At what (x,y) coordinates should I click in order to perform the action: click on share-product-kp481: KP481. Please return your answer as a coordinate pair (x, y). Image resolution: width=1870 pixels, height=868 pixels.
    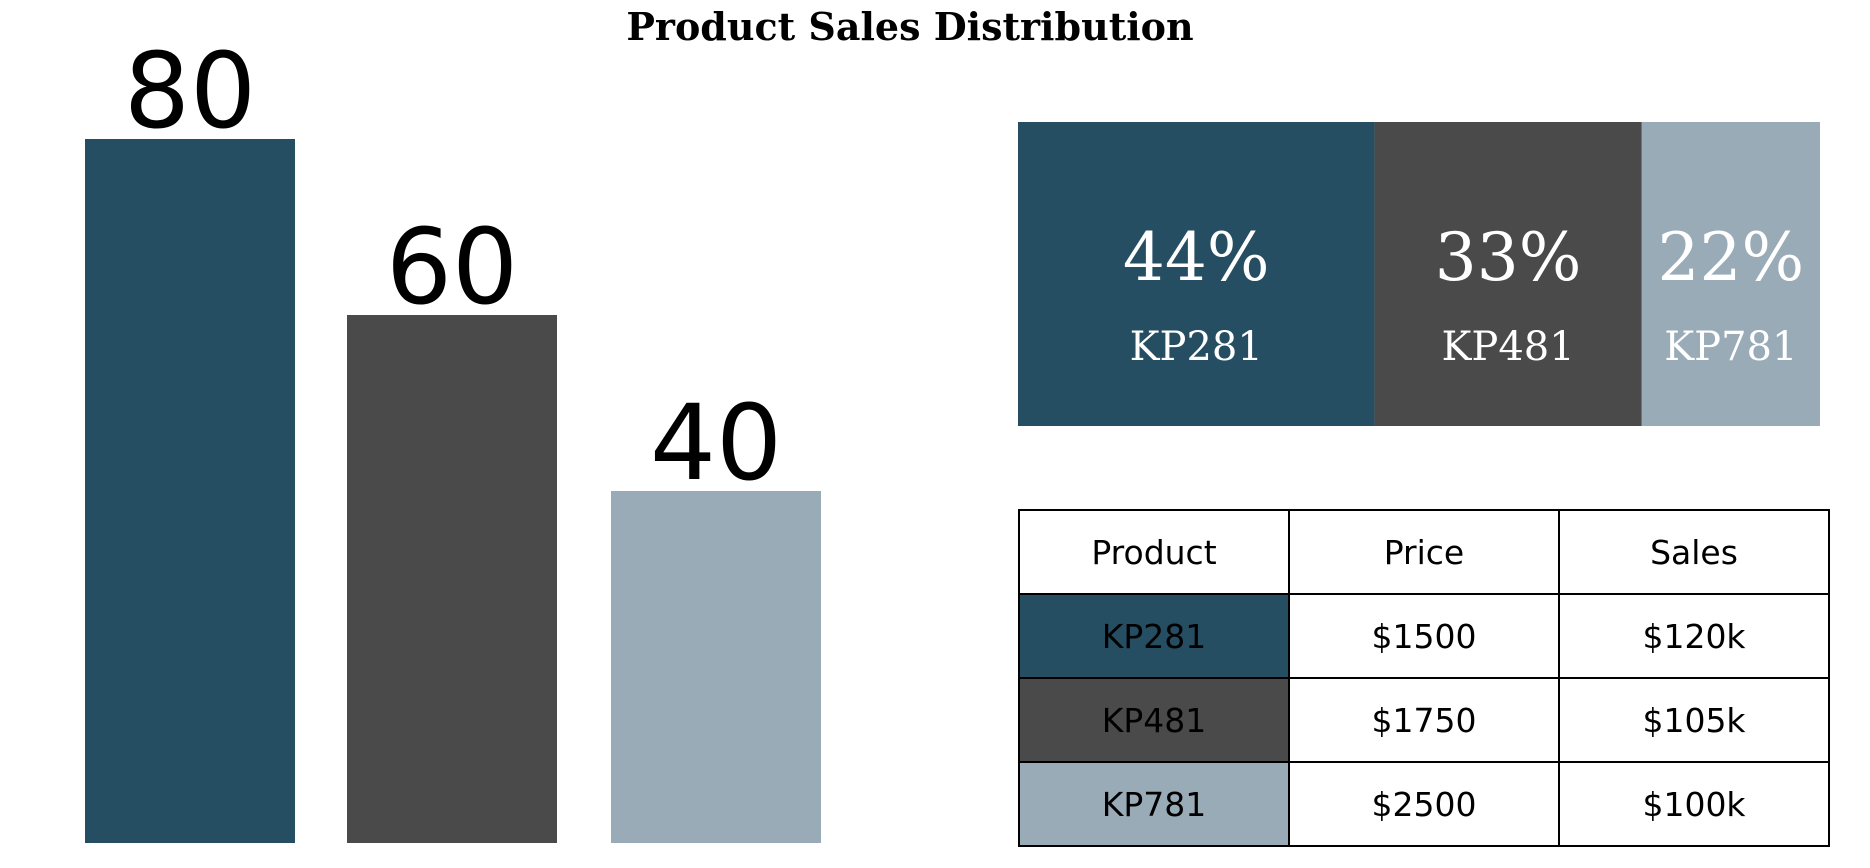
    Looking at the image, I should click on (1508, 347).